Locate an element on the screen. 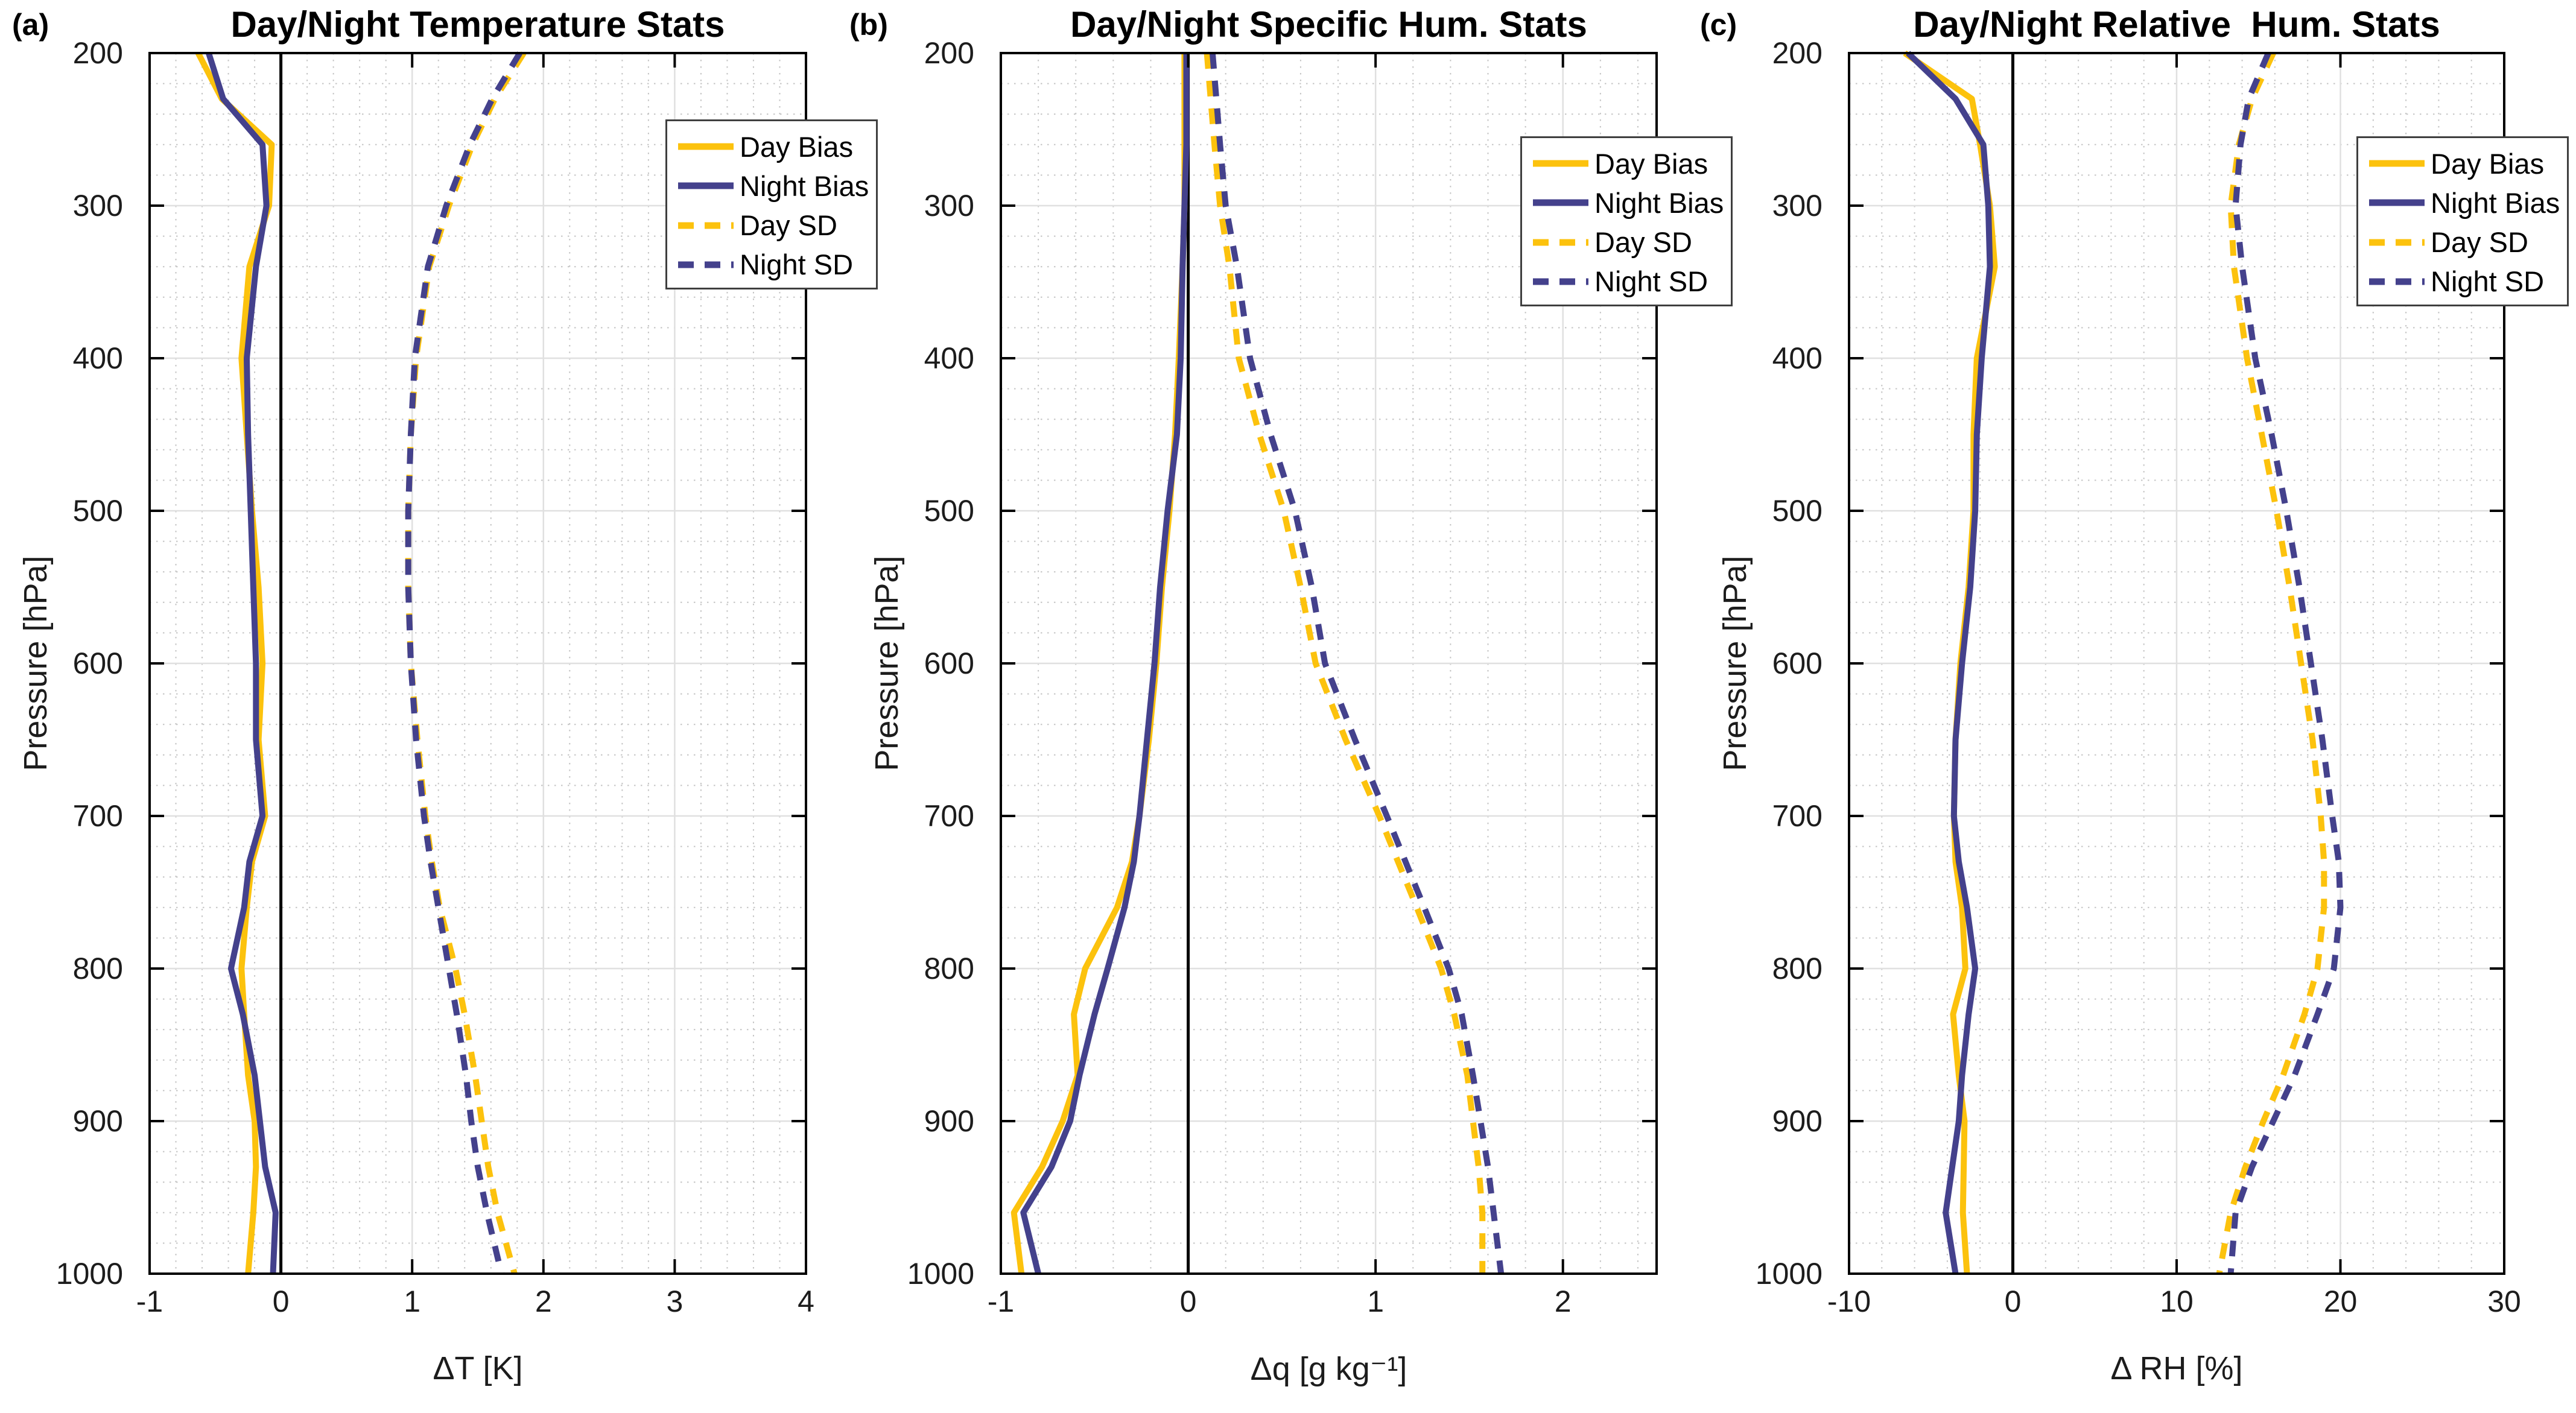 The height and width of the screenshot is (1413, 2576). night_sd-line-b is located at coordinates (1357, 663).